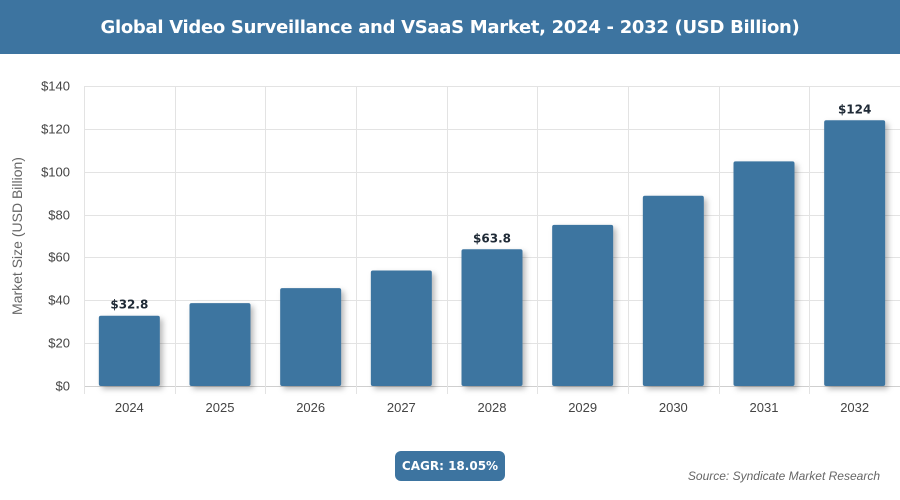 The height and width of the screenshot is (500, 900). Describe the element at coordinates (311, 337) in the screenshot. I see `bar-2026` at that location.